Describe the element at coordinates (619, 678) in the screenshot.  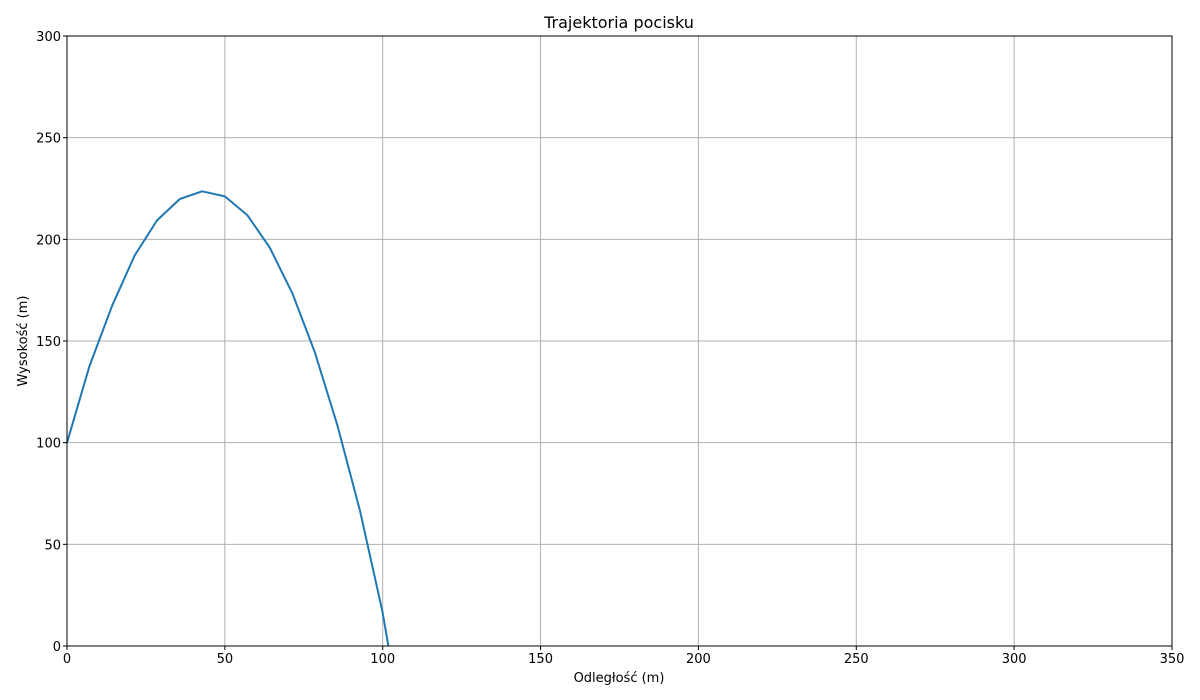
I see `x-axis-label: Odległość (m)` at that location.